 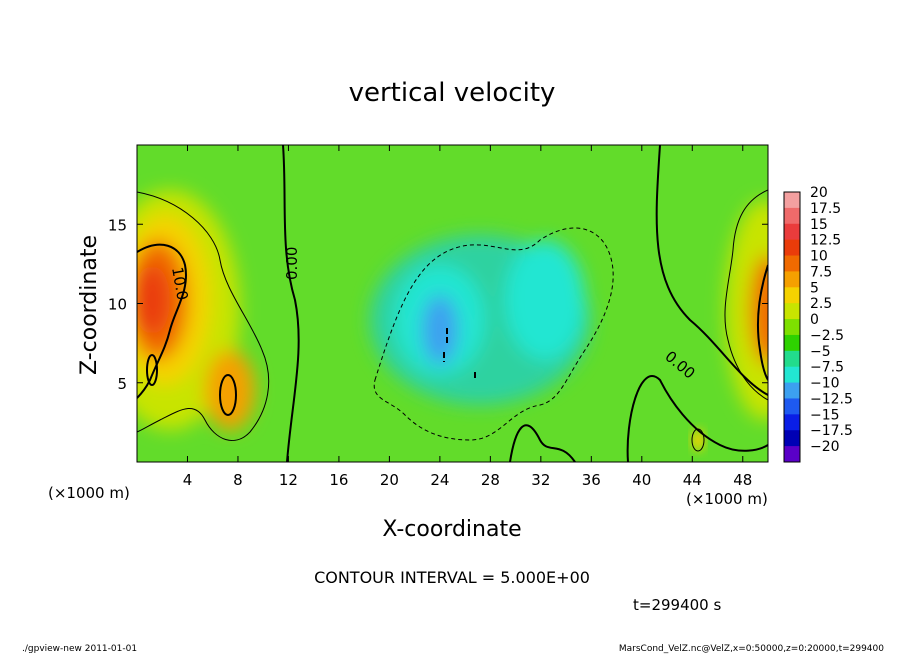 I want to click on y-tick-label: 10, so click(x=117, y=305).